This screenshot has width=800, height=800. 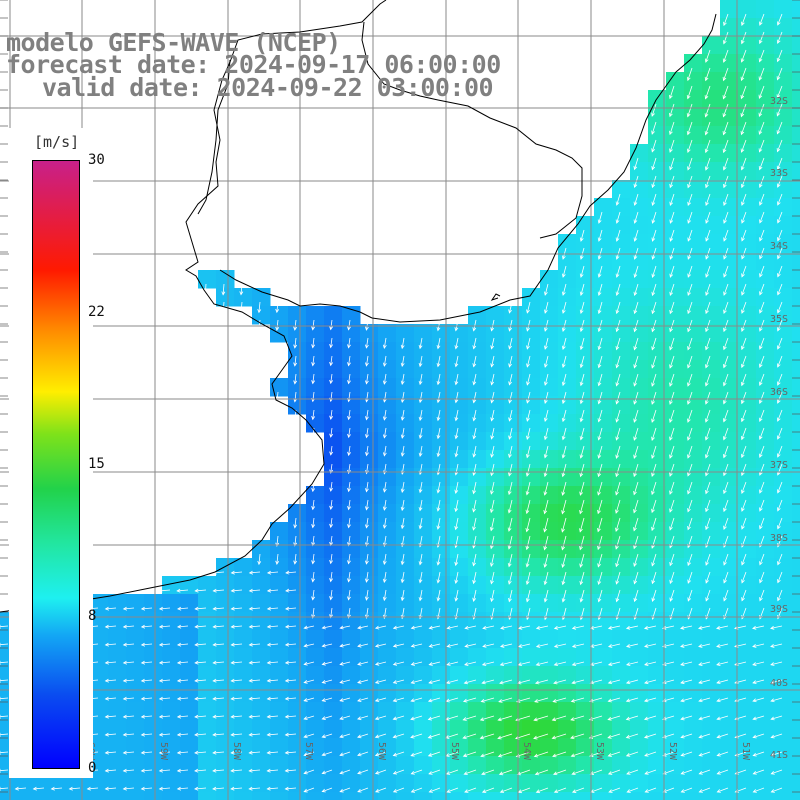 What do you see at coordinates (57, 142) in the screenshot?
I see `colorbar-unit: [m/s]` at bounding box center [57, 142].